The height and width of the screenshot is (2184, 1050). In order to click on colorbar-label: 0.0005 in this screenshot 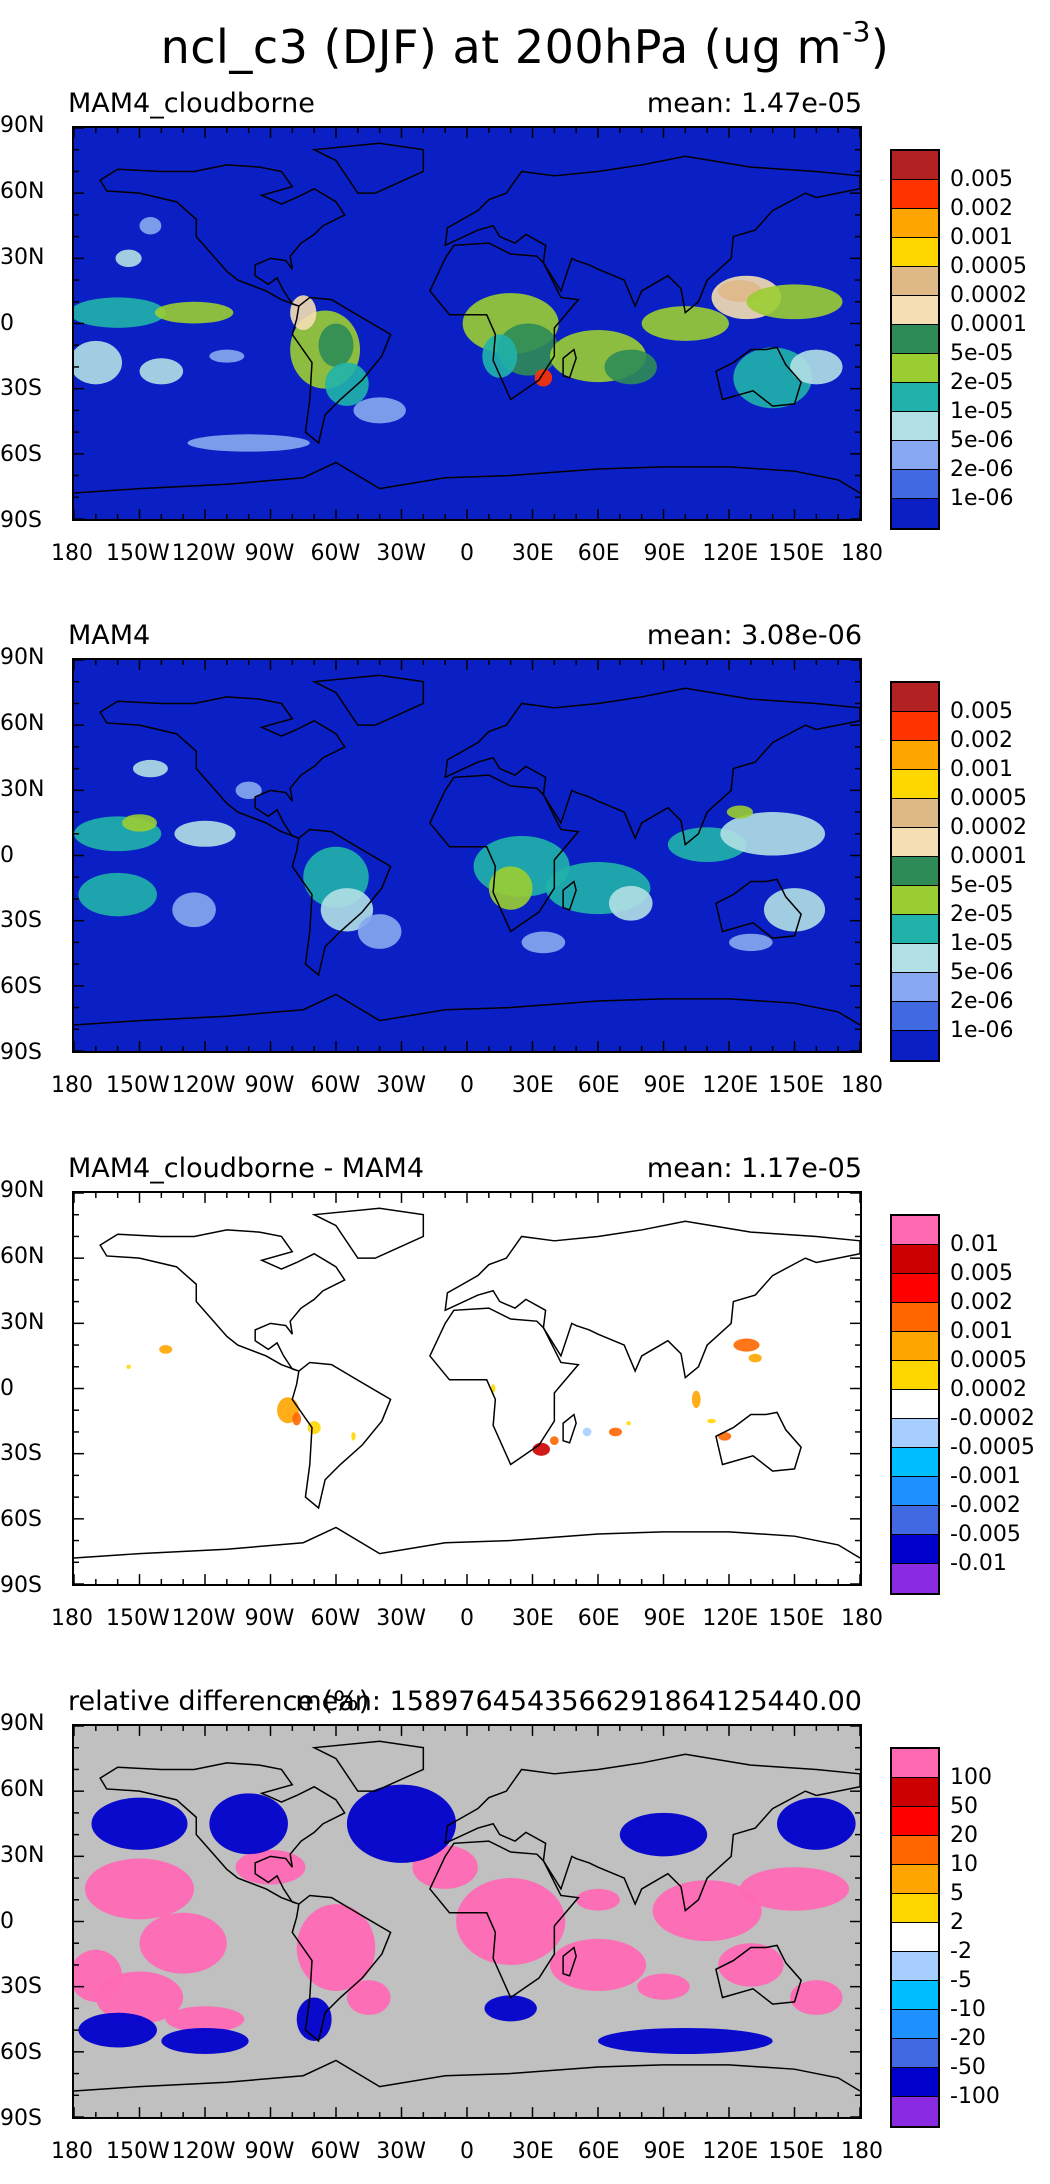, I will do `click(988, 266)`.